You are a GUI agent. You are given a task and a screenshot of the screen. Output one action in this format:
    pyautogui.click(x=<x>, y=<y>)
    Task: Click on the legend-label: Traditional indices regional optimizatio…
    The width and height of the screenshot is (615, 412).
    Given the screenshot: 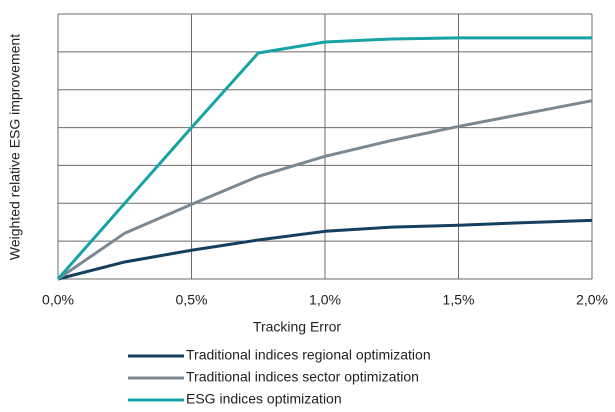 What is the action you would take?
    pyautogui.click(x=308, y=355)
    